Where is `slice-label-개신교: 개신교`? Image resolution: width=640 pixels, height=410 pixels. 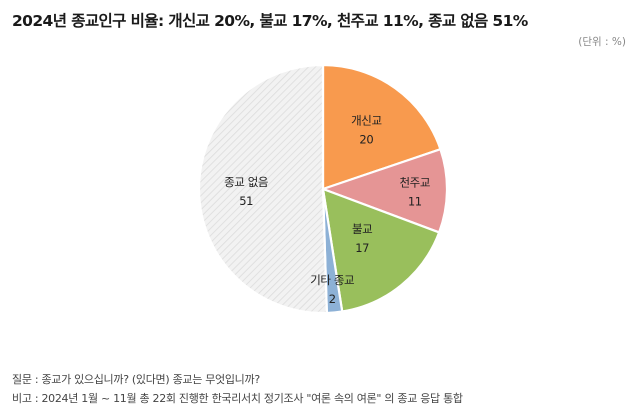 slice-label-개신교: 개신교 is located at coordinates (366, 121).